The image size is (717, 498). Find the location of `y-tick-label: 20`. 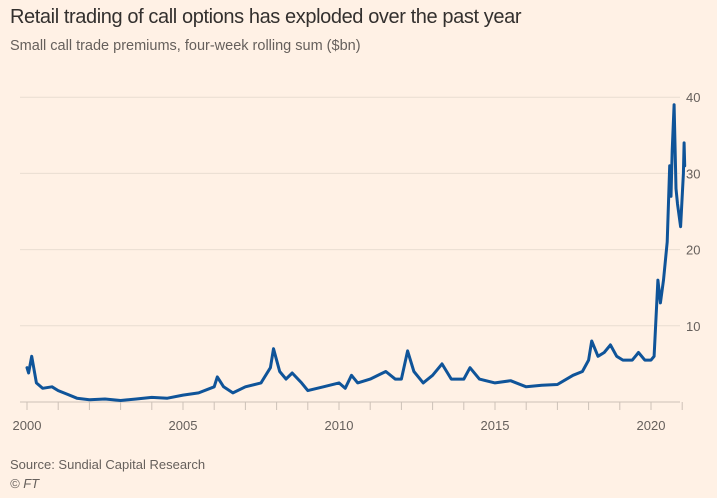

y-tick-label: 20 is located at coordinates (693, 250).